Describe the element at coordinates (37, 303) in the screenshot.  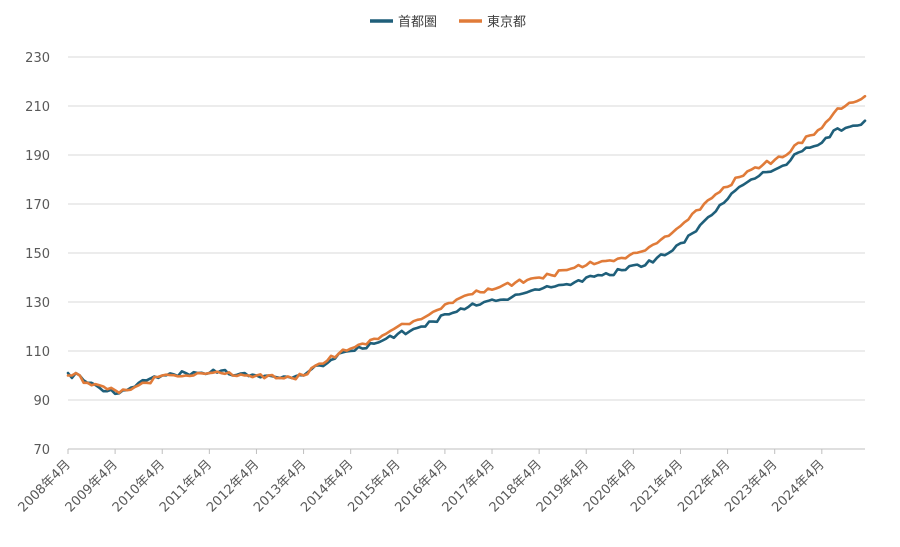
I see `y-tick-label: 130` at that location.